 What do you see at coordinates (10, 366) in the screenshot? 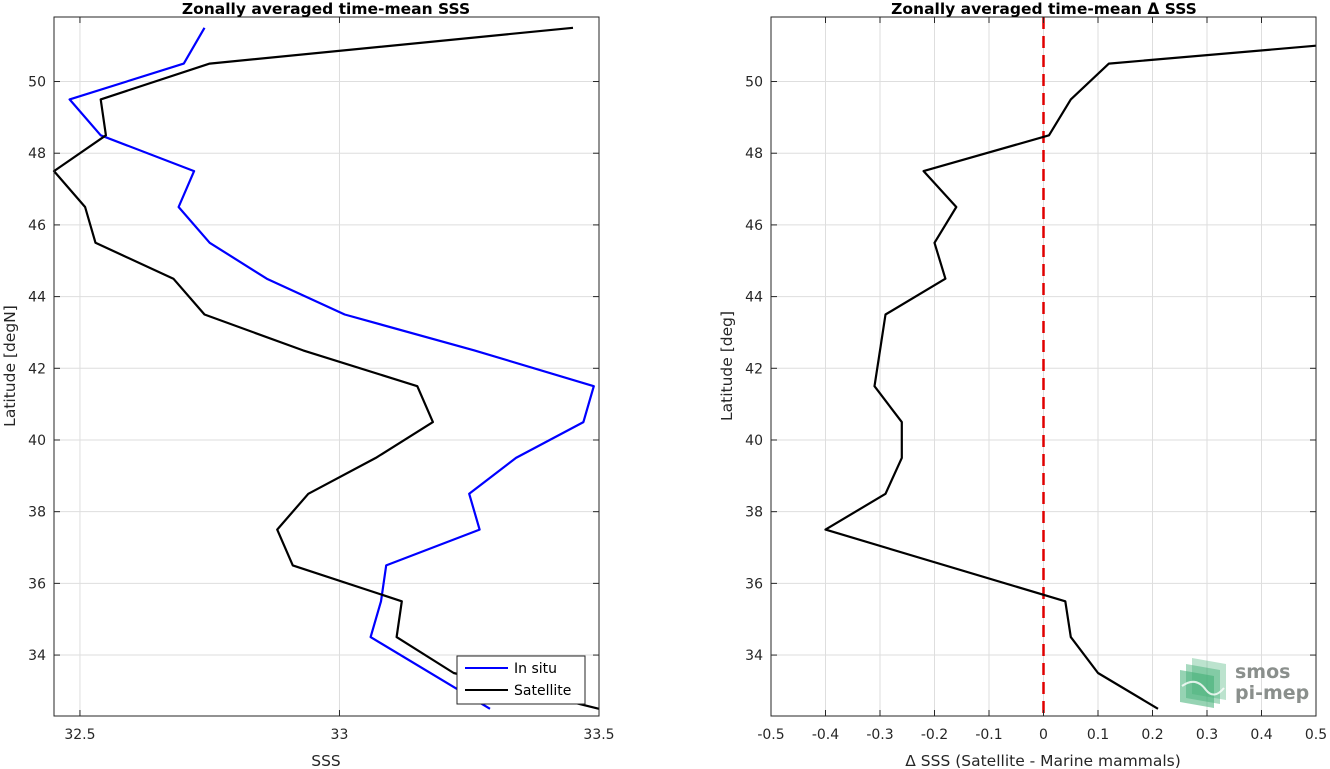
I see `left-y-axis-label: Latitude [degN]` at bounding box center [10, 366].